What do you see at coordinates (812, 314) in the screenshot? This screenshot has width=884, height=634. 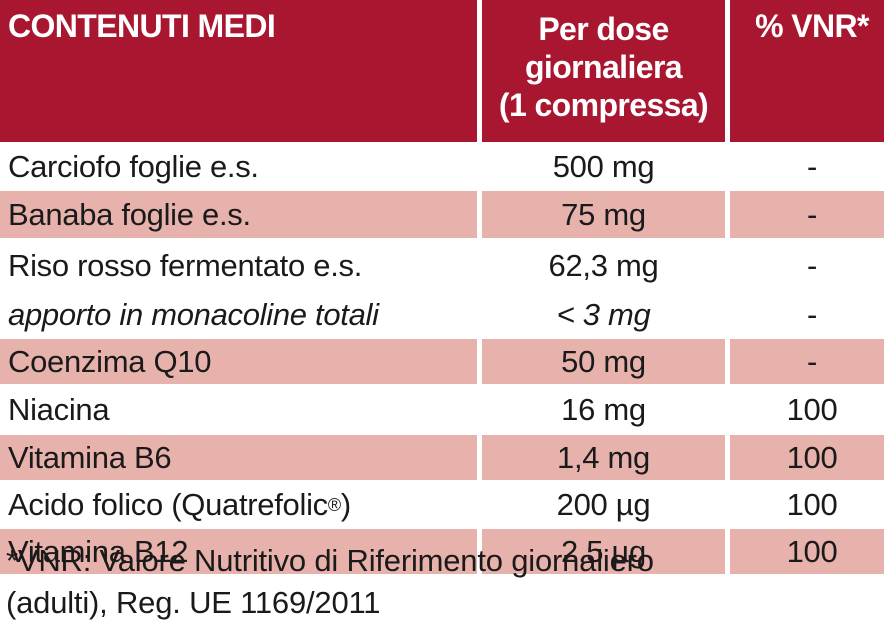 I see `row-vnr-monacoline: -` at bounding box center [812, 314].